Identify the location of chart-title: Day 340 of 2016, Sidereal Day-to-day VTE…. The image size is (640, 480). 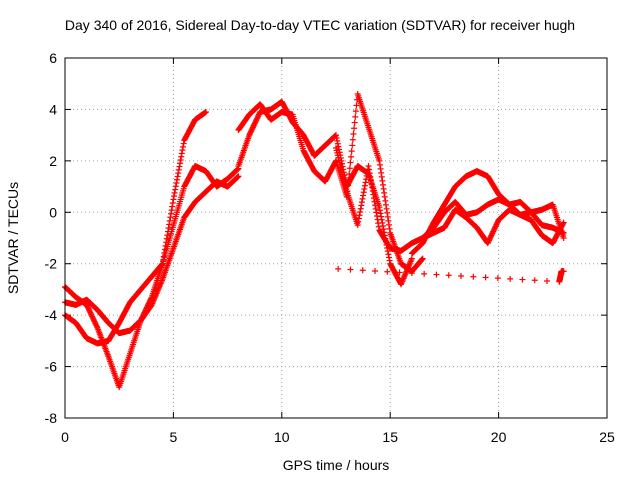
(320, 25).